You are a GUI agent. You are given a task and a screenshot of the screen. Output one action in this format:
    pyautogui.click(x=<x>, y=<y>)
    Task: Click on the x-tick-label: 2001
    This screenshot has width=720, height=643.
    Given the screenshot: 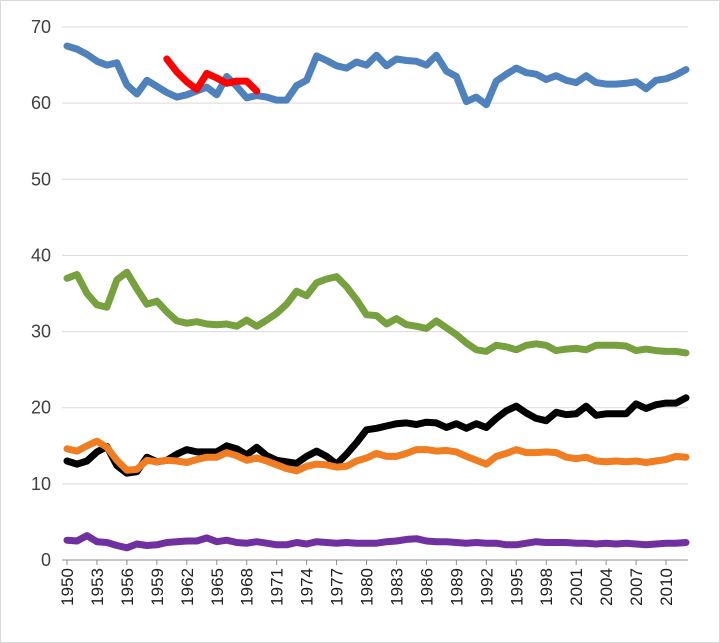 What is the action you would take?
    pyautogui.click(x=576, y=587)
    